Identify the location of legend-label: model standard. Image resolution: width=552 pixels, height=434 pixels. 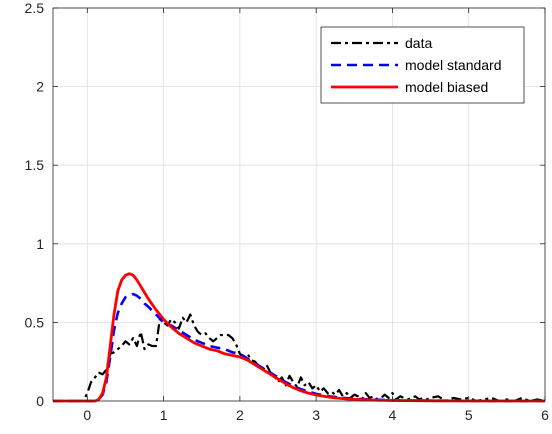
(453, 65).